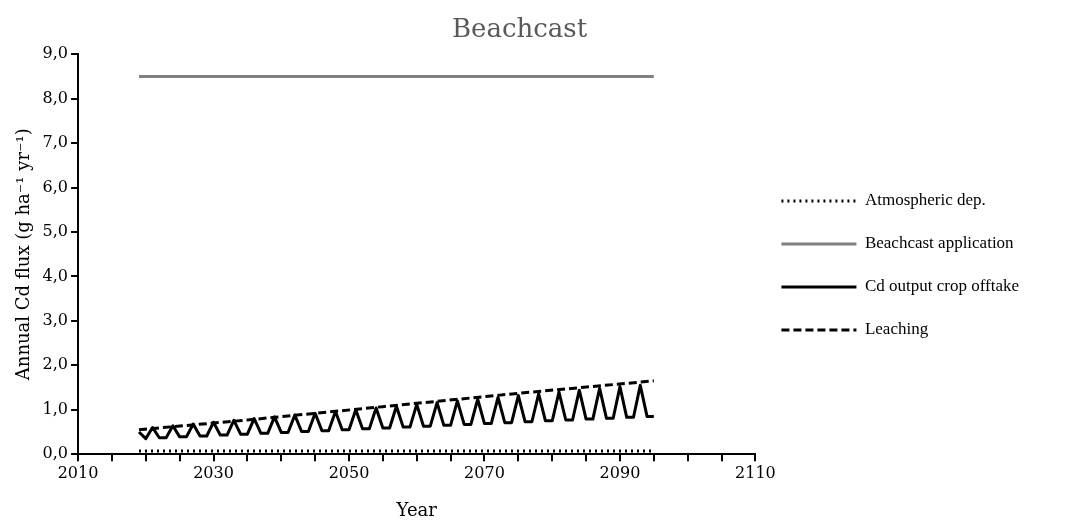 This screenshot has height=531, width=1069. Describe the element at coordinates (78, 472) in the screenshot. I see `x-tick-label: 2010` at that location.